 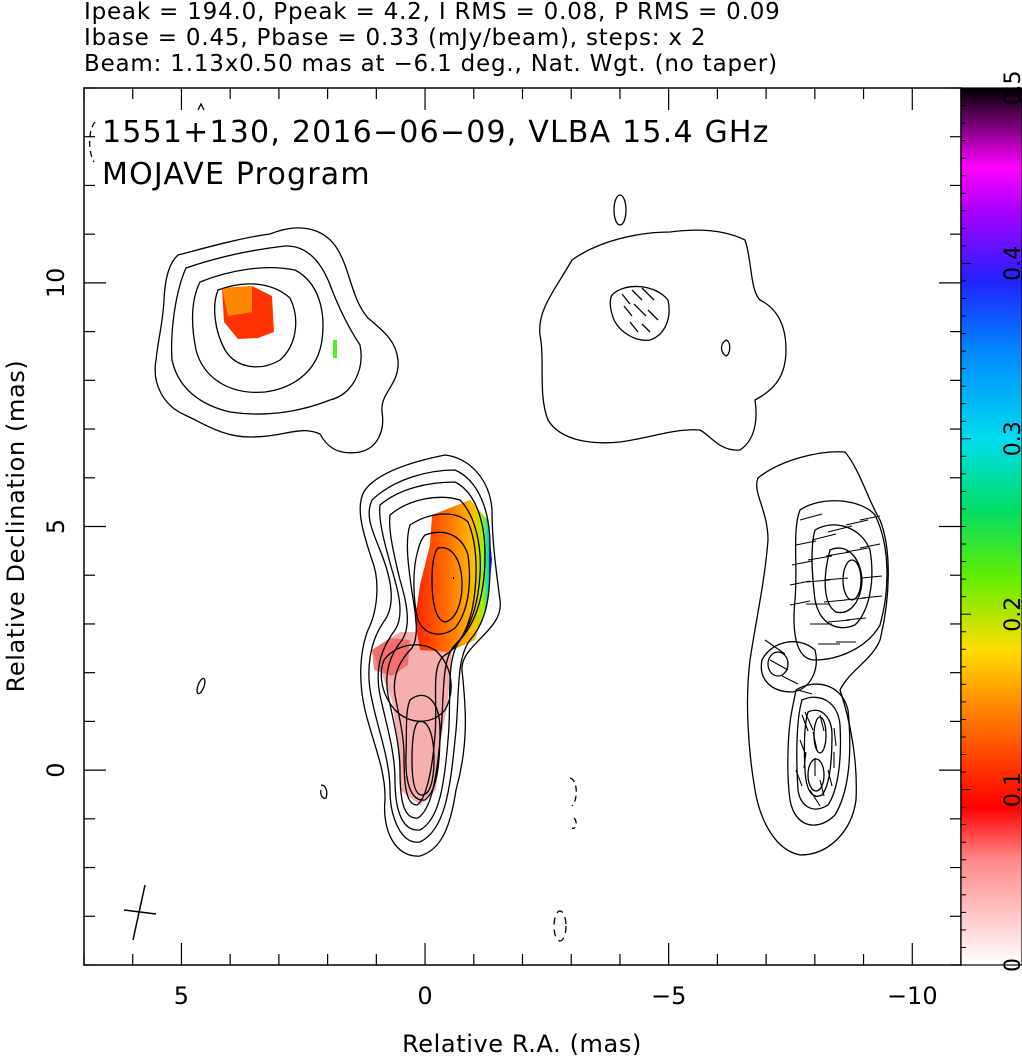 What do you see at coordinates (1011, 614) in the screenshot?
I see `colorbar-tick-label: 0.2` at bounding box center [1011, 614].